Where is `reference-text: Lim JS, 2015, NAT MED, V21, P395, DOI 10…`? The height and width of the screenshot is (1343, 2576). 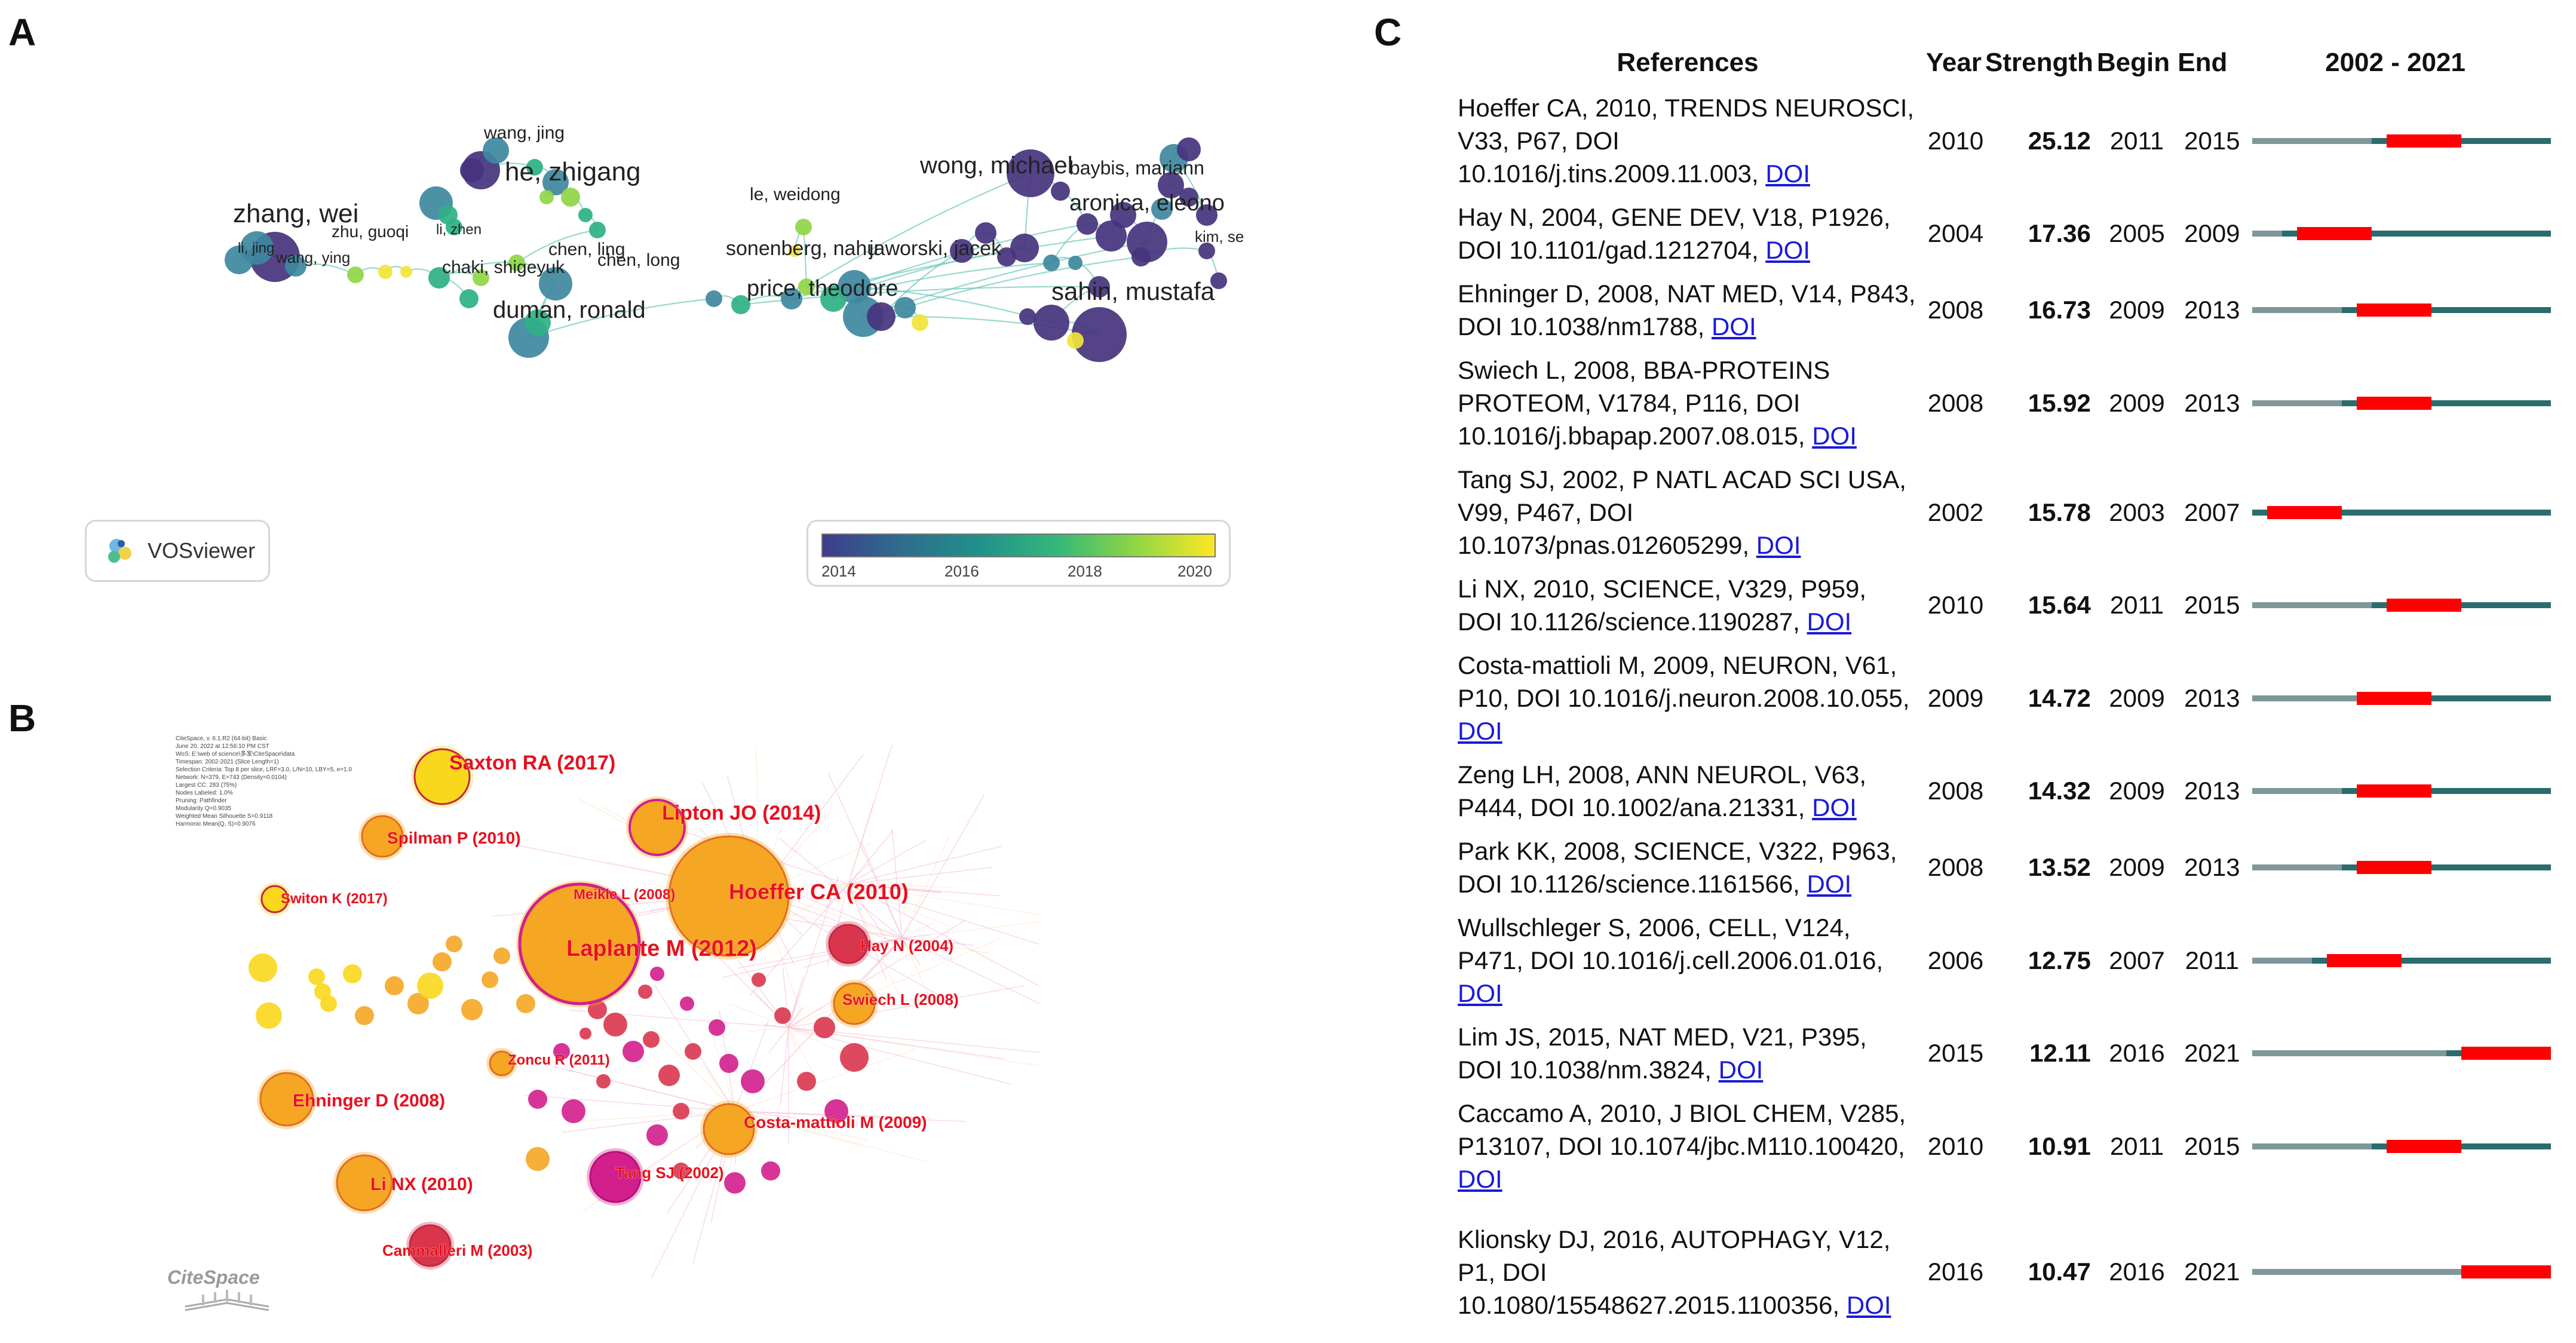 reference-text: Lim JS, 2015, NAT MED, V21, P395, DOI 10… is located at coordinates (1662, 1053).